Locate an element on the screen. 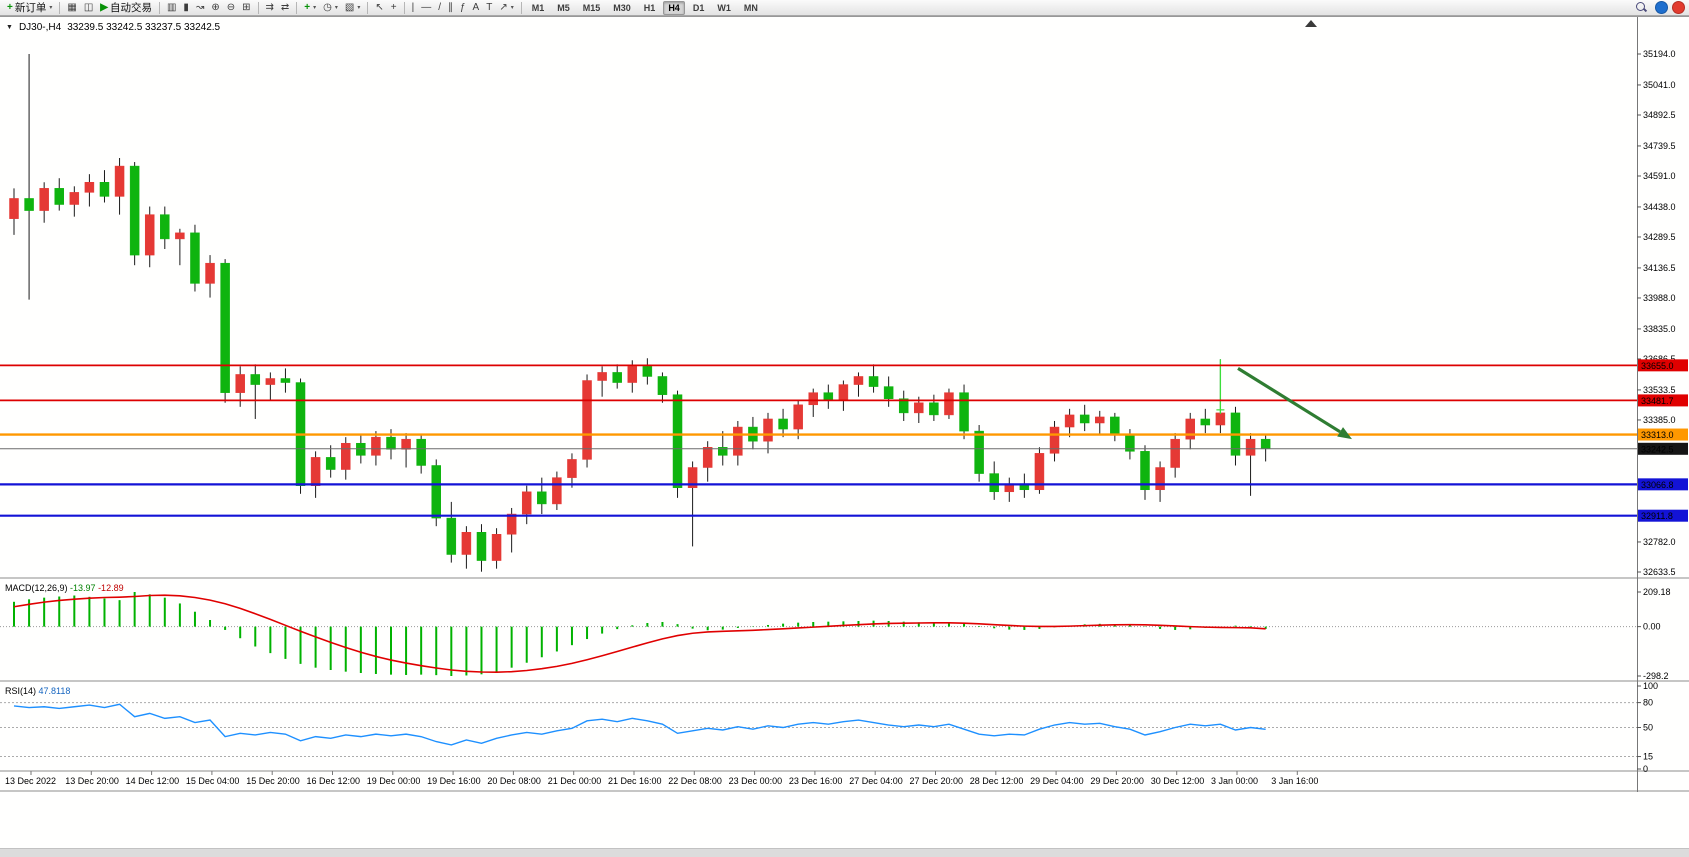 Image resolution: width=1689 pixels, height=857 pixels. rsi-label: RSI(14) 47.8118 is located at coordinates (37, 691).